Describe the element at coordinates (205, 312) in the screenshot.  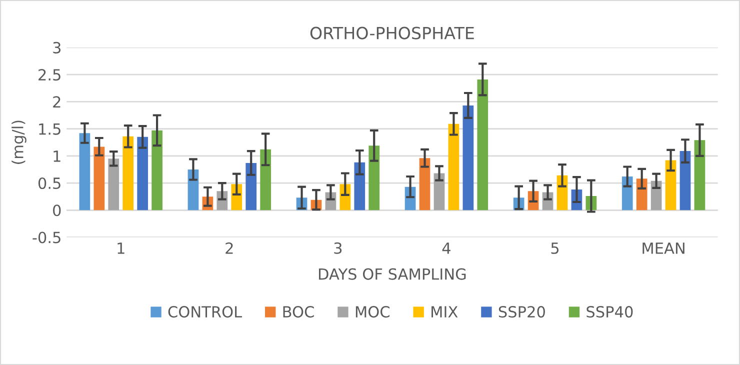
I see `legend-label: CONTROL` at that location.